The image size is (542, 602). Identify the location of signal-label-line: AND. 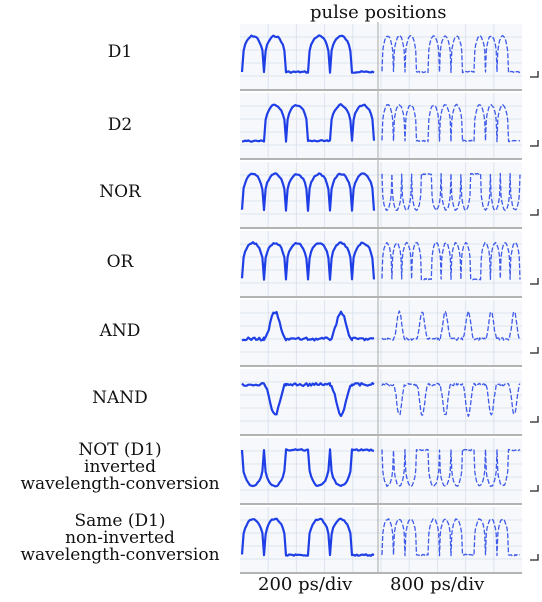
(120, 330).